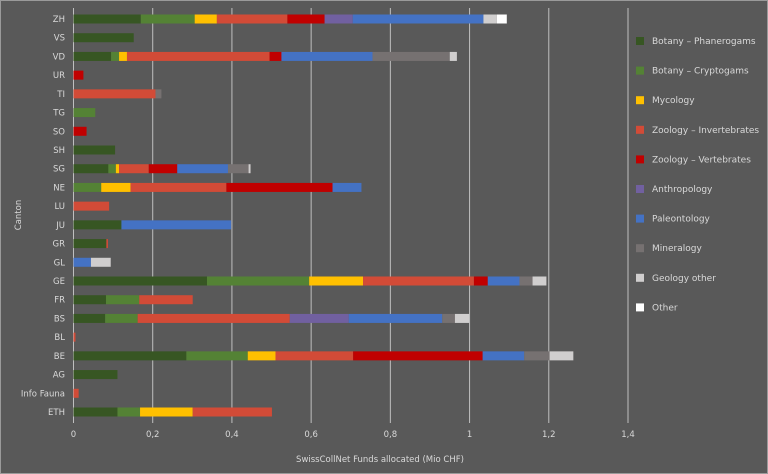 Image resolution: width=768 pixels, height=474 pixels. Describe the element at coordinates (700, 72) in the screenshot. I see `legend-label: Botany – Cryptogams` at that location.